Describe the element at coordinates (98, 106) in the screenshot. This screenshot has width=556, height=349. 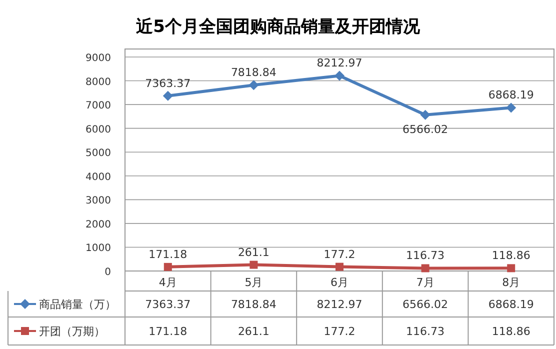
I see `y-tick-label: 7000` at that location.